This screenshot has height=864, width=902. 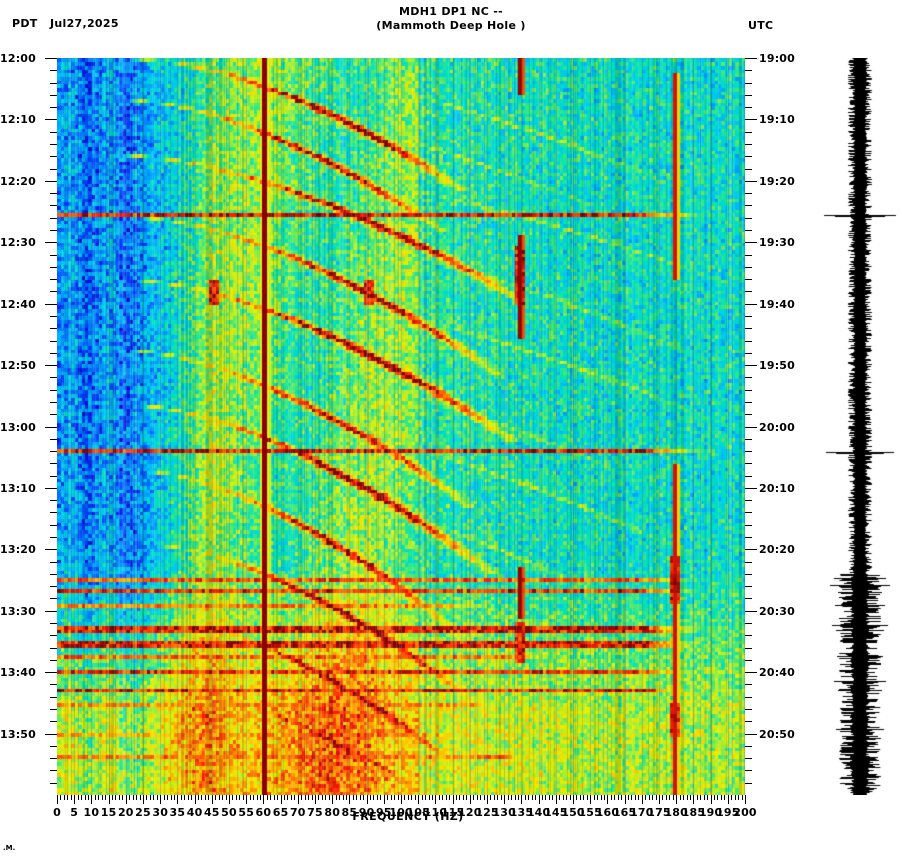 I want to click on freq-tick-label: 165, so click(x=624, y=812).